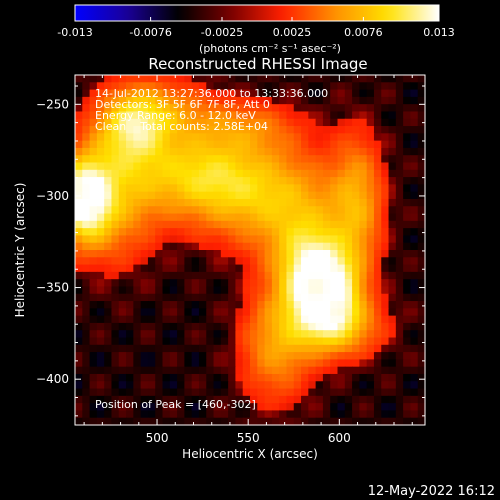 The height and width of the screenshot is (500, 500). I want to click on annotation-total-counts: Clean Total counts: 2.58E+04, so click(181, 126).